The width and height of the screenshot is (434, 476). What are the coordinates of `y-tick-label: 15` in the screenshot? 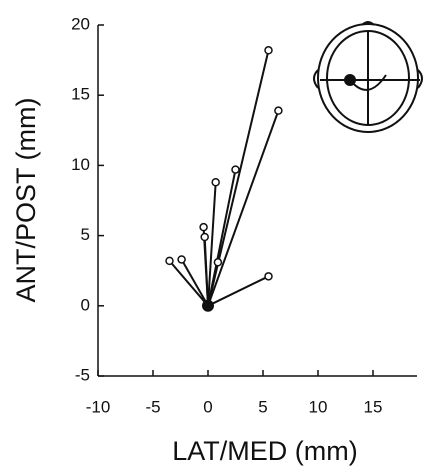 It's located at (80, 94).